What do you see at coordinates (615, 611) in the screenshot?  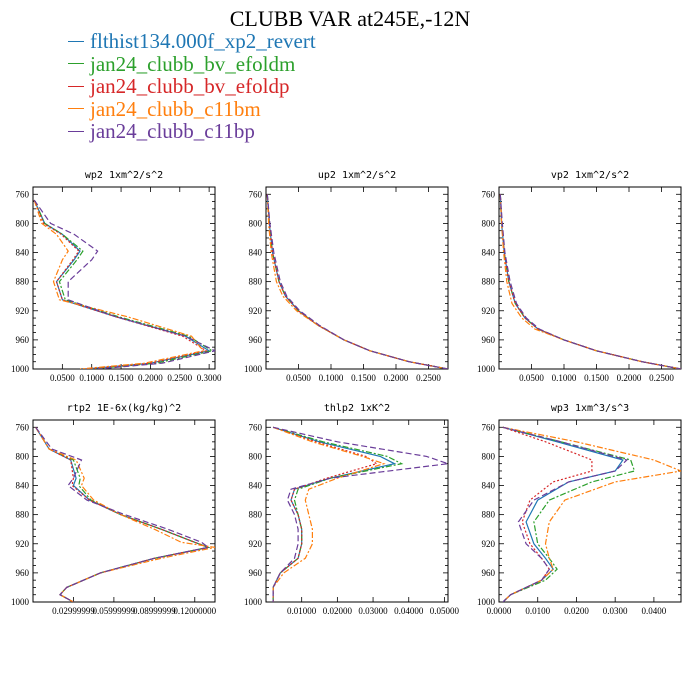 I see `x-tick-label: 0.0300` at bounding box center [615, 611].